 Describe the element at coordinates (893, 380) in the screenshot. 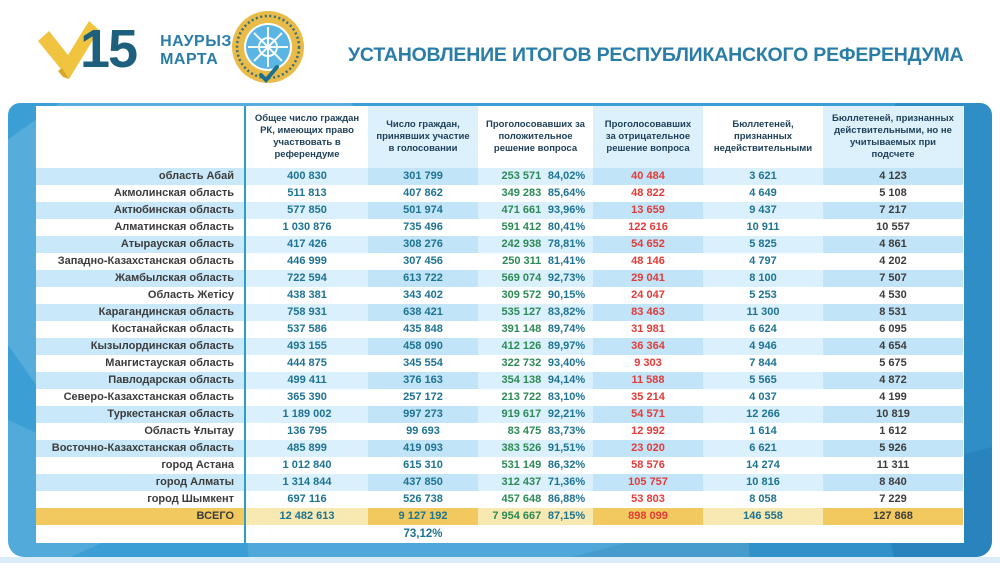

I see `valid-uncounted-cell: 4 872` at that location.